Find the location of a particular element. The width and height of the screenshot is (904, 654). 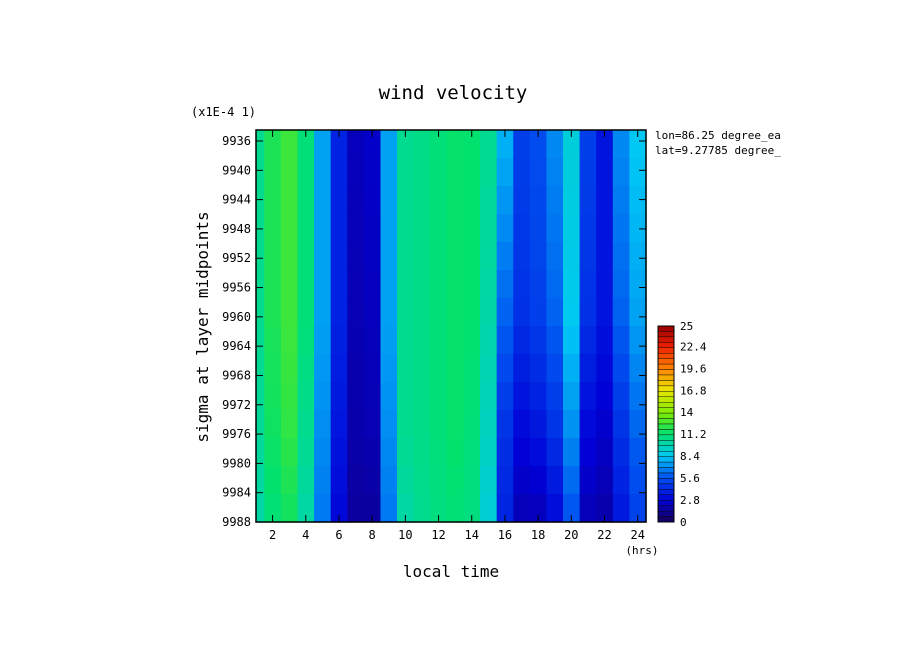

y-tick-label: 9960 is located at coordinates (236, 317).